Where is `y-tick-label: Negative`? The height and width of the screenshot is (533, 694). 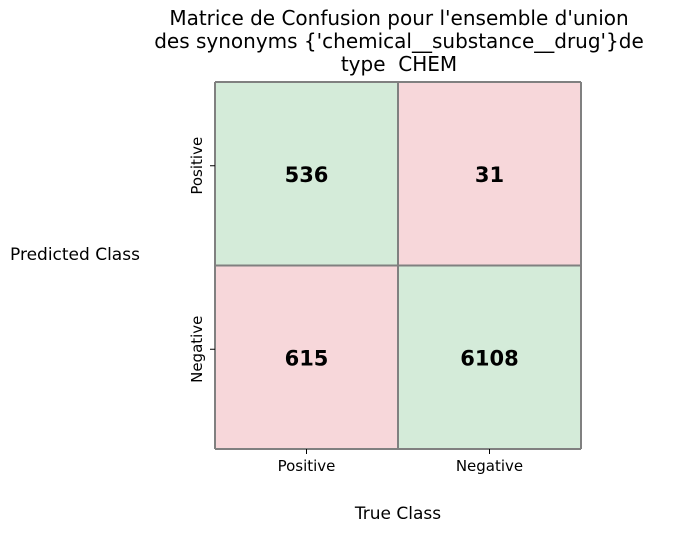
y-tick-label: Negative is located at coordinates (197, 349).